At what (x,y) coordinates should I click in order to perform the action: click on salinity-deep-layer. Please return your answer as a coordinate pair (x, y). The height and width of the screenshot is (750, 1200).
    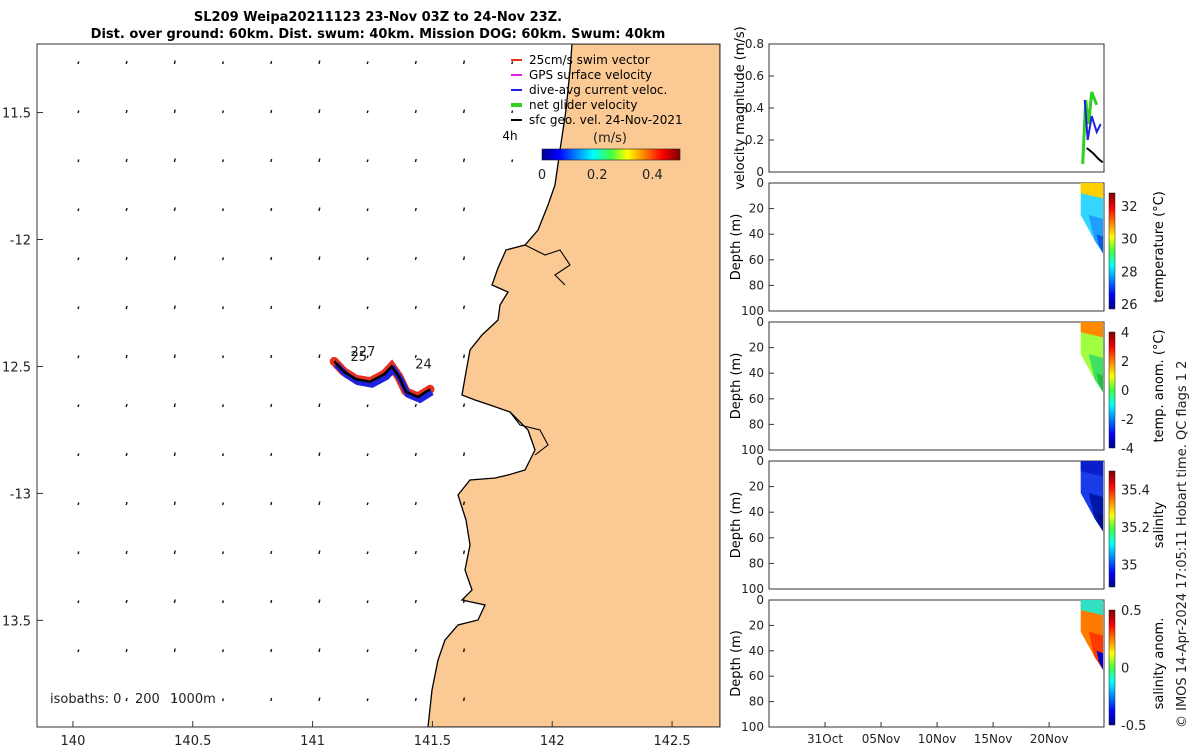
    Looking at the image, I should click on (1099, 522).